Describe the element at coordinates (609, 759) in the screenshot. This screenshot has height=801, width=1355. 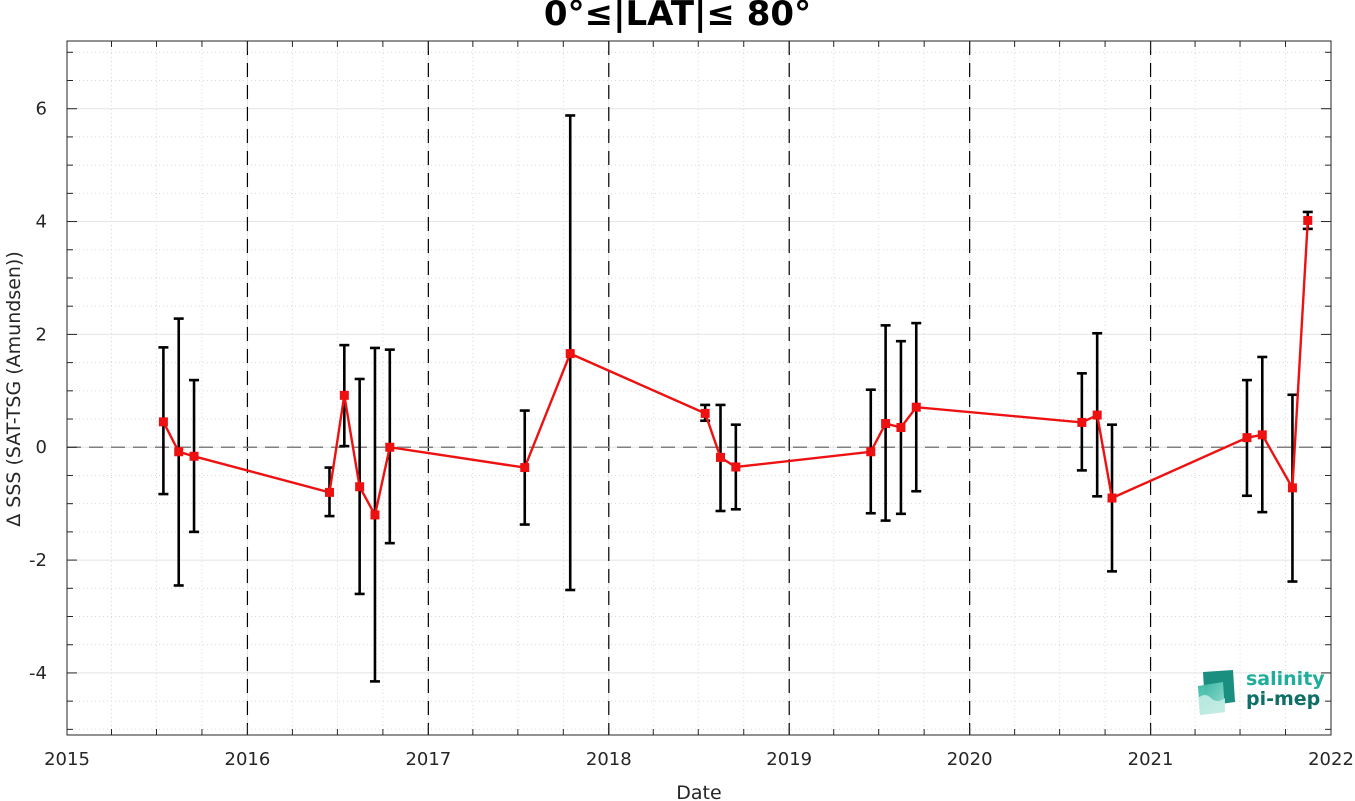
I see `x-tick-label: 2018` at that location.